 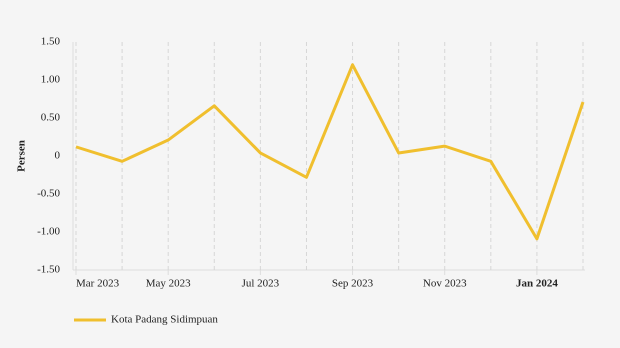 I want to click on x-tick-label: Nov 2023, so click(x=445, y=284).